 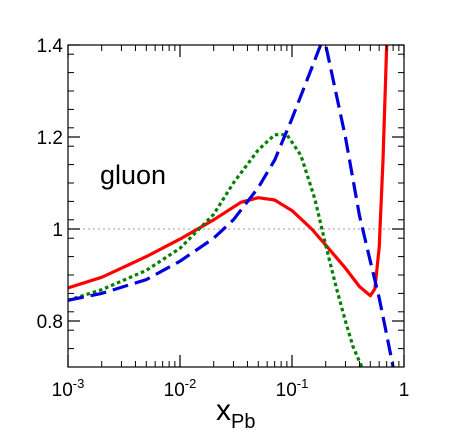 What do you see at coordinates (191, 383) in the screenshot?
I see `x-tick-exponent: -2` at bounding box center [191, 383].